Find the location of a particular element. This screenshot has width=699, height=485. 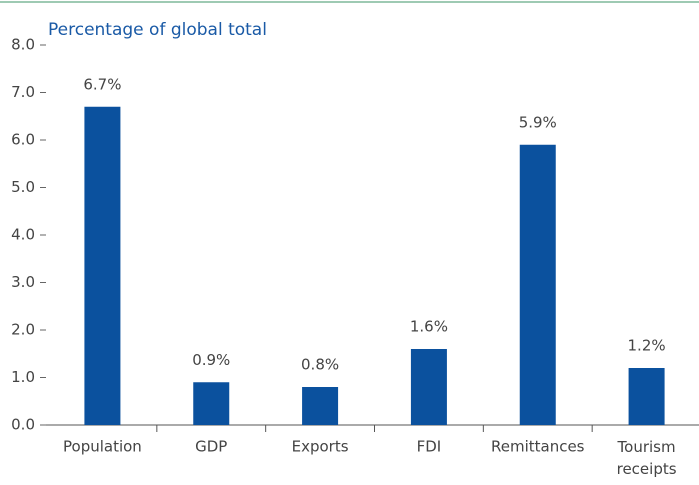

y-tick-label: 0.0 is located at coordinates (23, 425).